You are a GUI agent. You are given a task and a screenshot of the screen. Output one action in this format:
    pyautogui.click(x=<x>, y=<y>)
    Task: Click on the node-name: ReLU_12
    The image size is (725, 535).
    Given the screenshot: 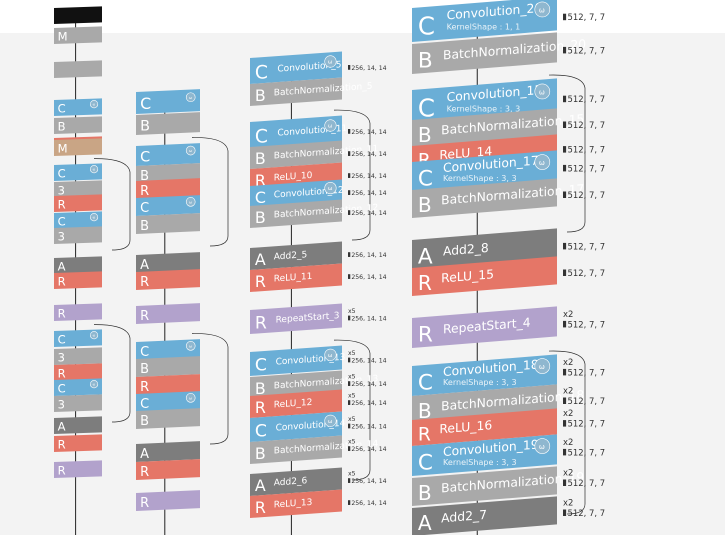 What is the action you would take?
    pyautogui.click(x=293, y=404)
    